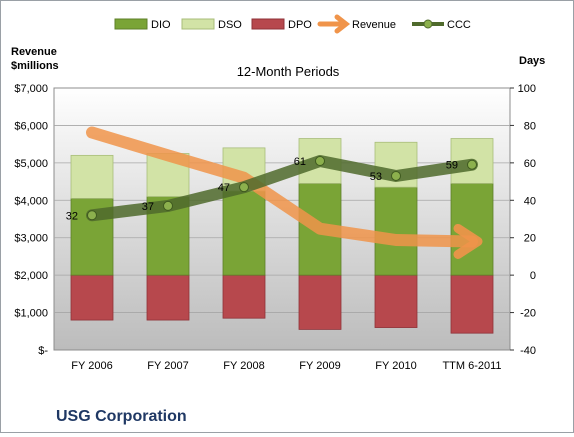 This screenshot has width=574, height=437. What do you see at coordinates (395, 366) in the screenshot?
I see `category-label: FY 2010` at bounding box center [395, 366].